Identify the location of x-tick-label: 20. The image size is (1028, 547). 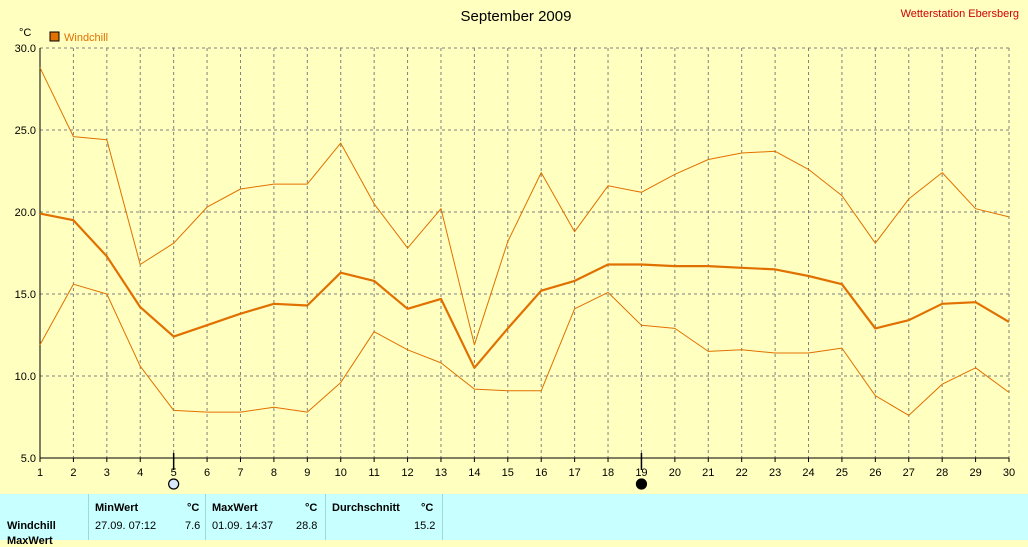
(675, 473).